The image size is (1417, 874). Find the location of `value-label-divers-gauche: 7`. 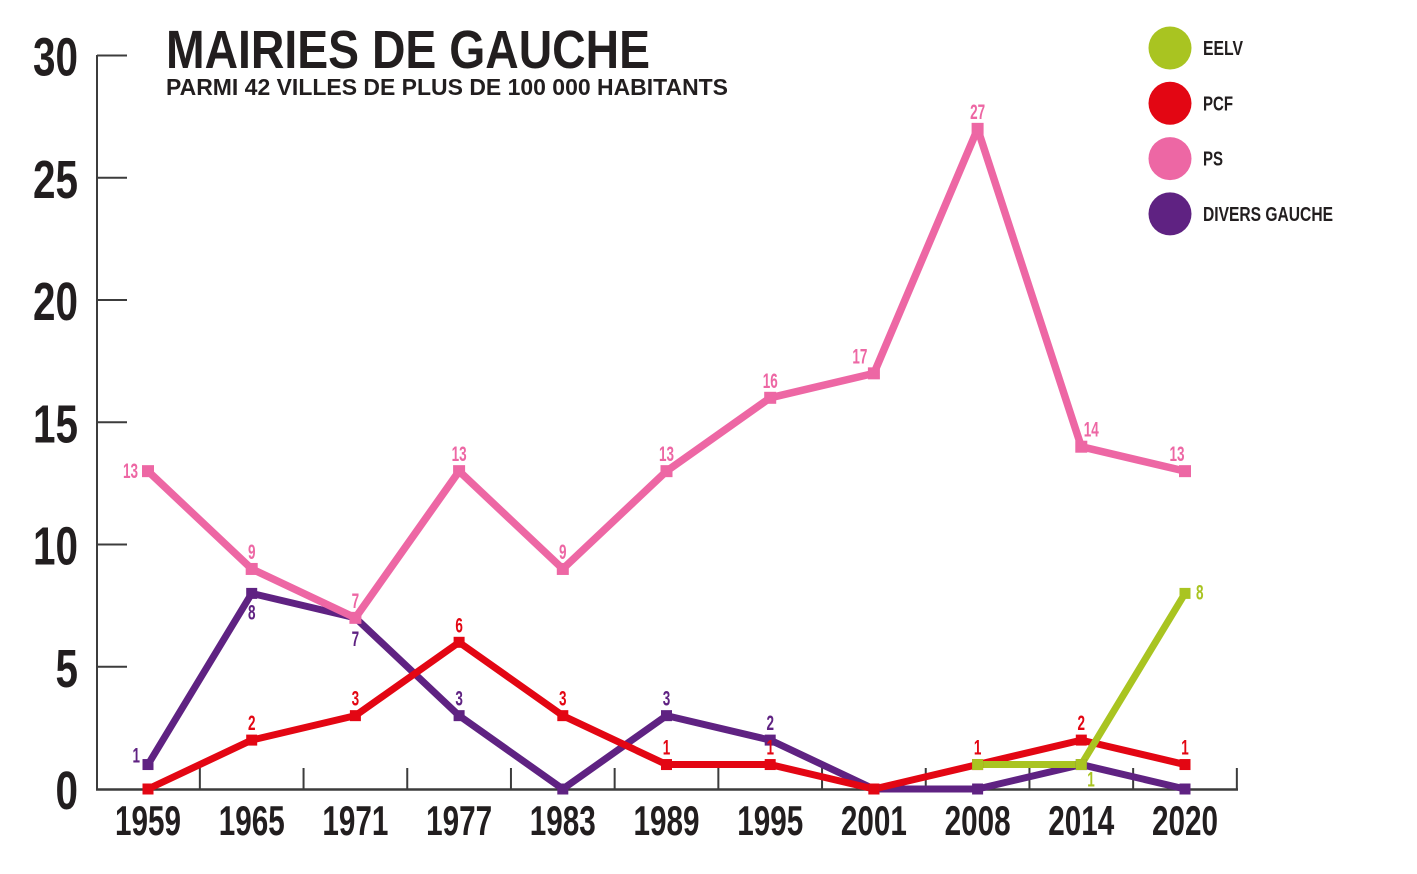

value-label-divers-gauche: 7 is located at coordinates (356, 639).